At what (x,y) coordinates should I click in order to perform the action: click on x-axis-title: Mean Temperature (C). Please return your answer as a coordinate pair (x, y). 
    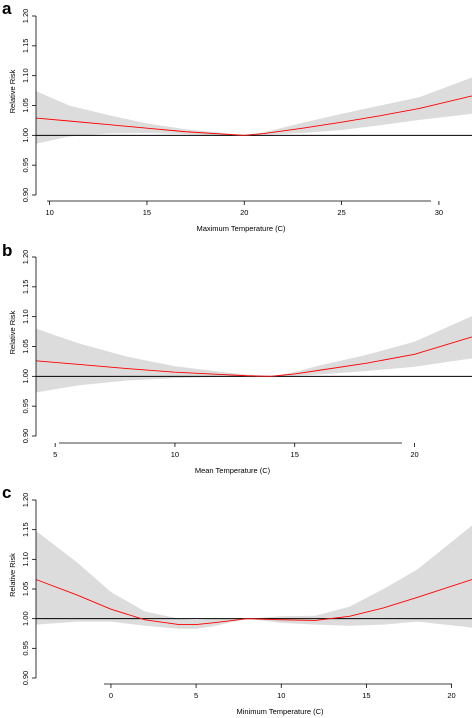
    Looking at the image, I should click on (233, 470).